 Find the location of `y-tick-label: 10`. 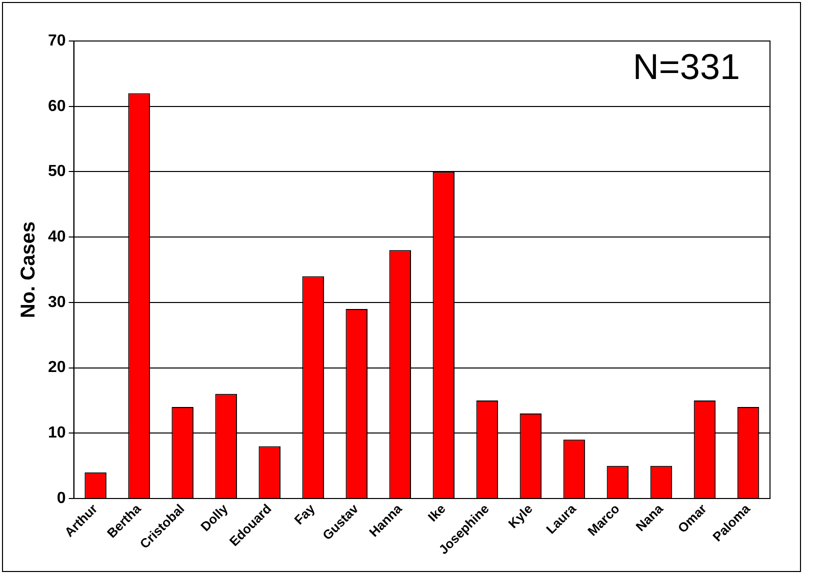

y-tick-label: 10 is located at coordinates (57, 433).